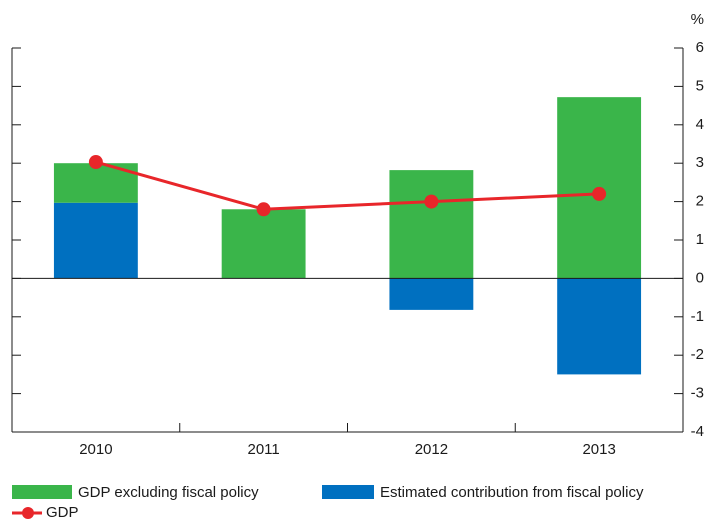 The width and height of the screenshot is (714, 524). Describe the element at coordinates (700, 239) in the screenshot. I see `y-tick-label: 1` at that location.